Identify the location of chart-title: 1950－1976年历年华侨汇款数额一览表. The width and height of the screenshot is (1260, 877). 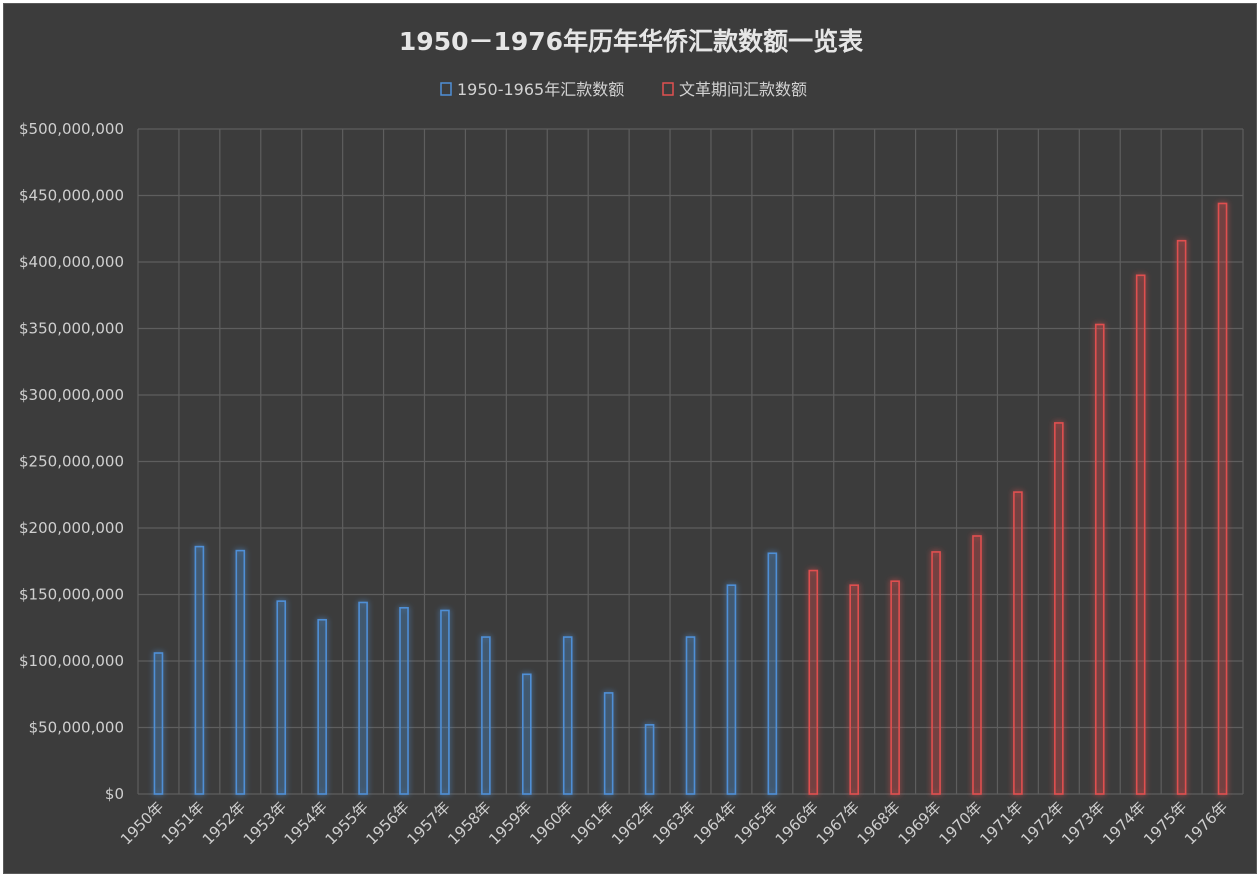
(631, 41).